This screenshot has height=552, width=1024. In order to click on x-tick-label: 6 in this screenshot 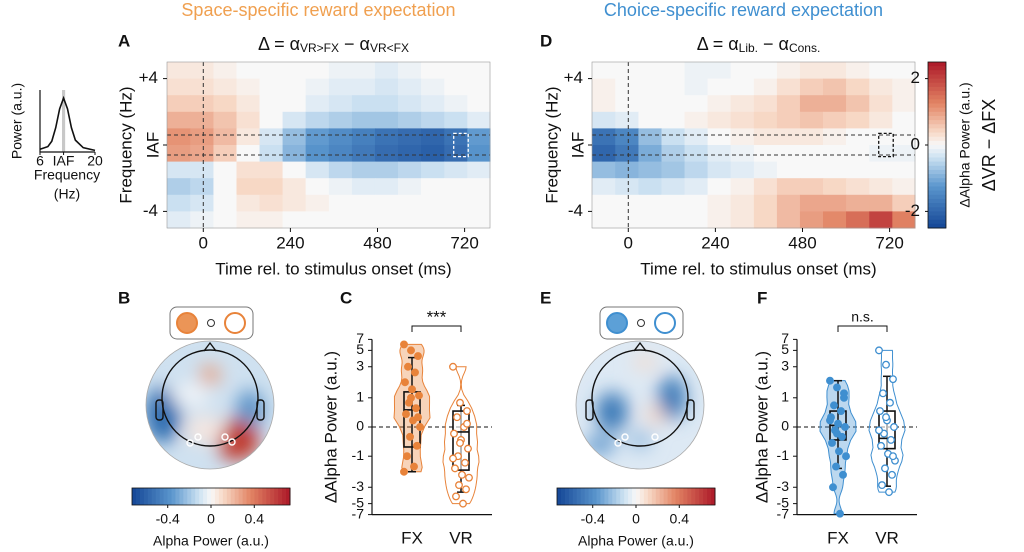, I will do `click(40, 161)`.